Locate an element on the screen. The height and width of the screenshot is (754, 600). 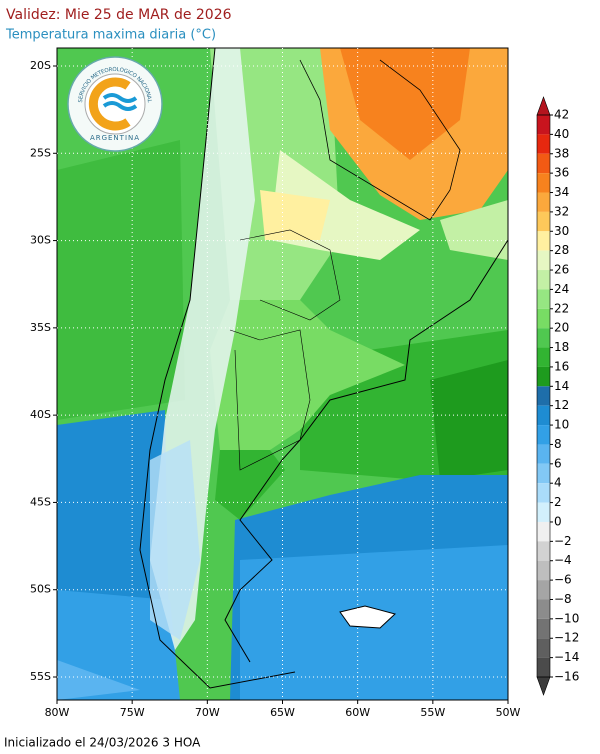
colorbar-label: 32 is located at coordinates (561, 211).